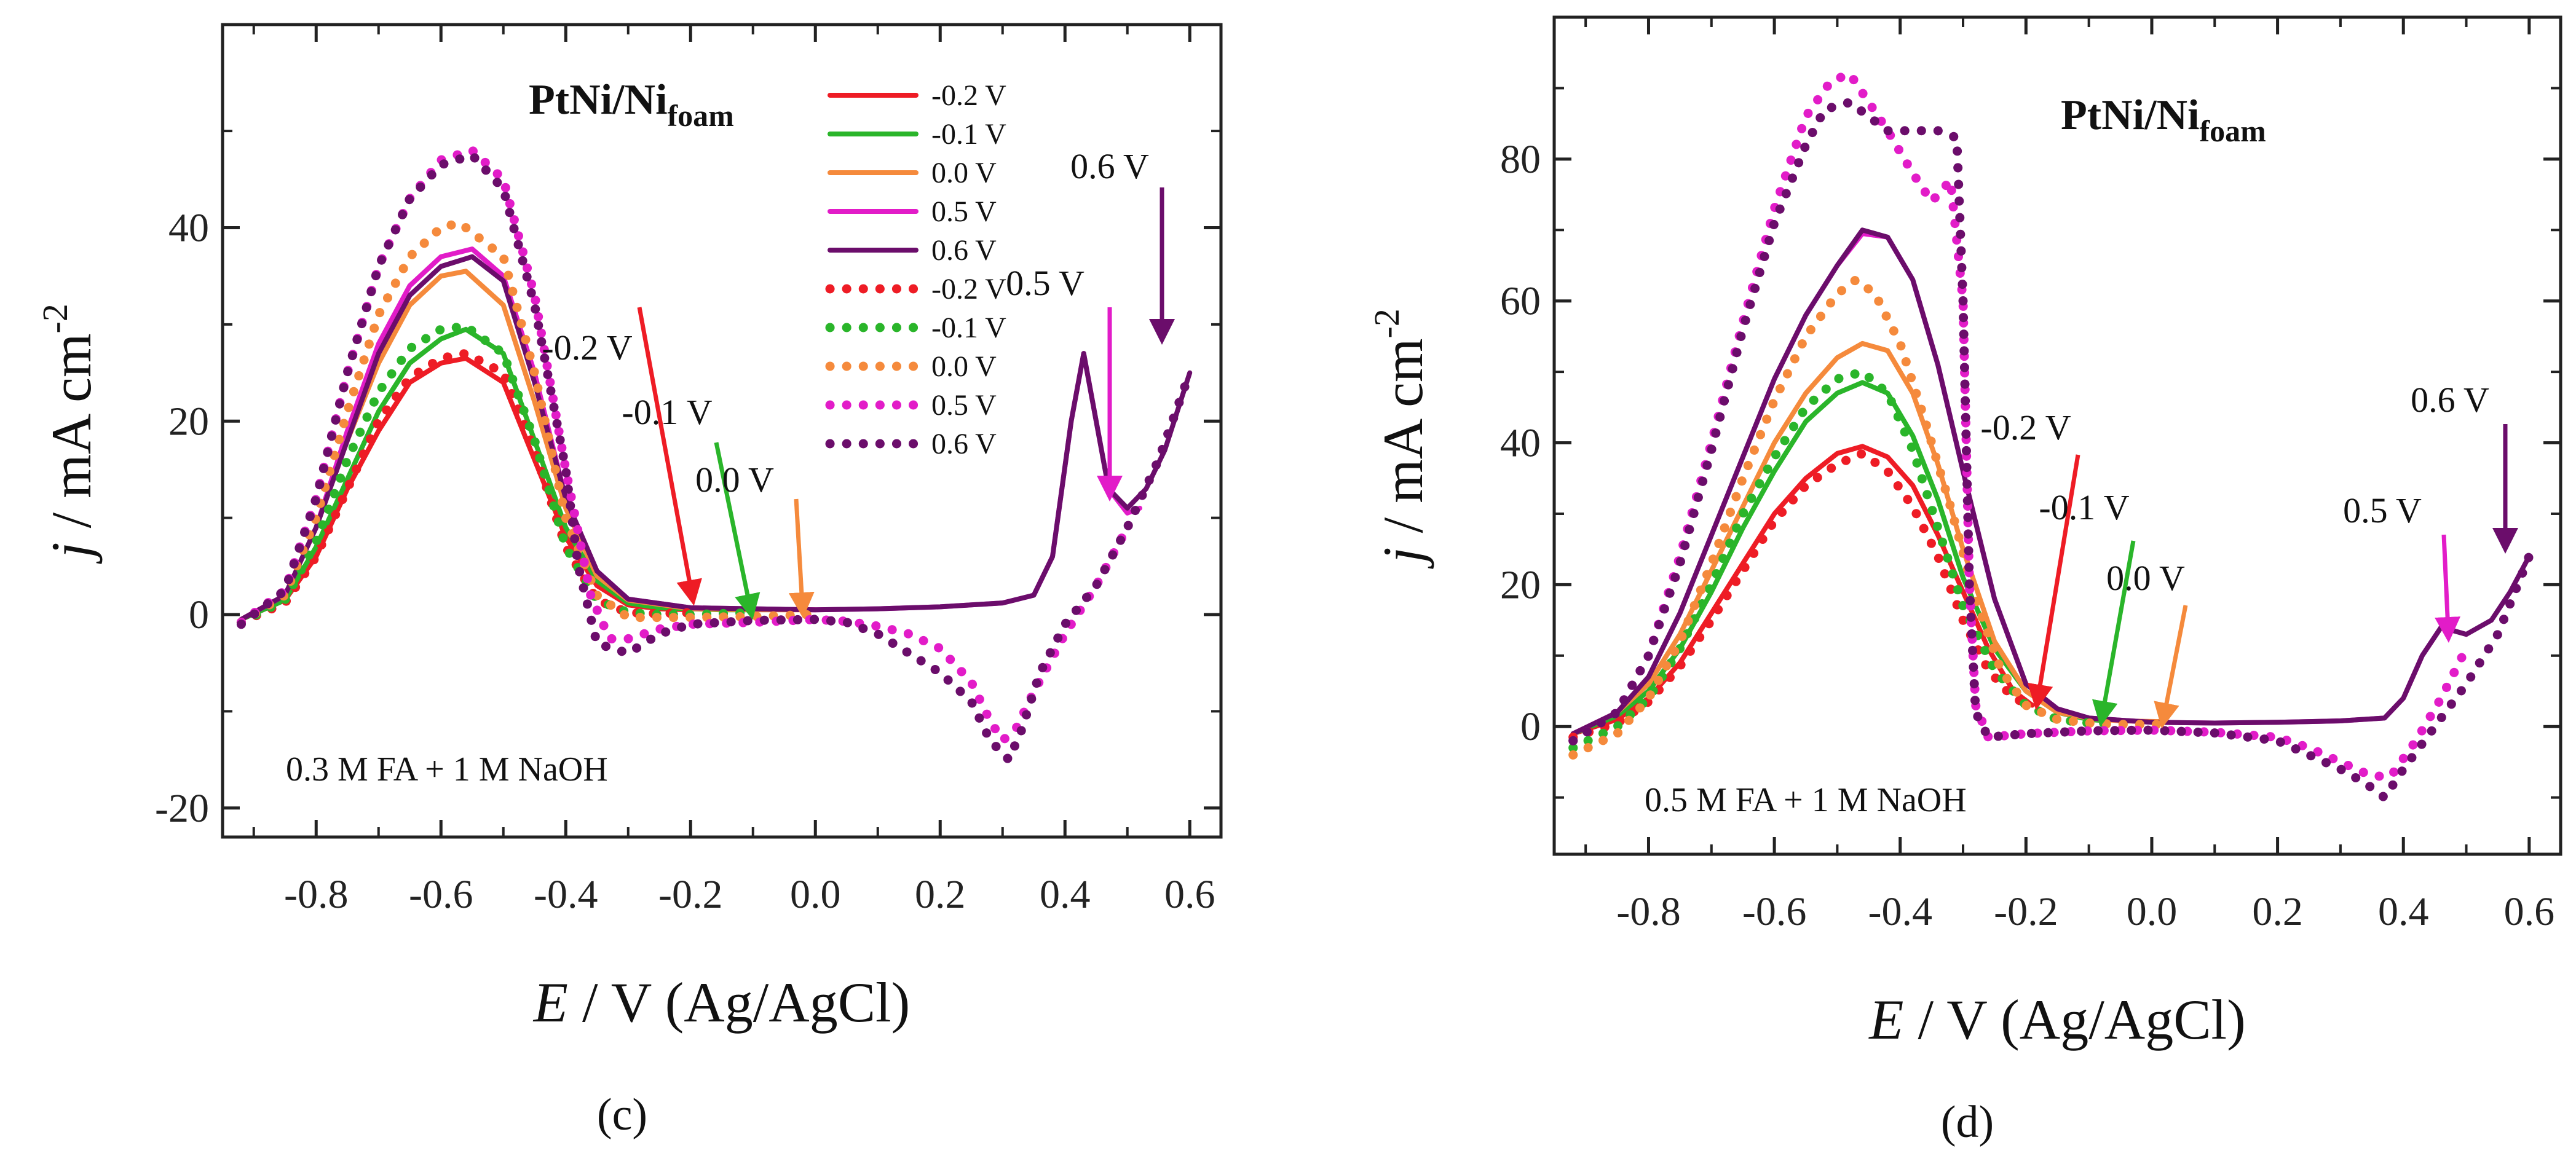 This screenshot has height=1156, width=2576. What do you see at coordinates (1520, 159) in the screenshot?
I see `y-tick-label: 80` at bounding box center [1520, 159].